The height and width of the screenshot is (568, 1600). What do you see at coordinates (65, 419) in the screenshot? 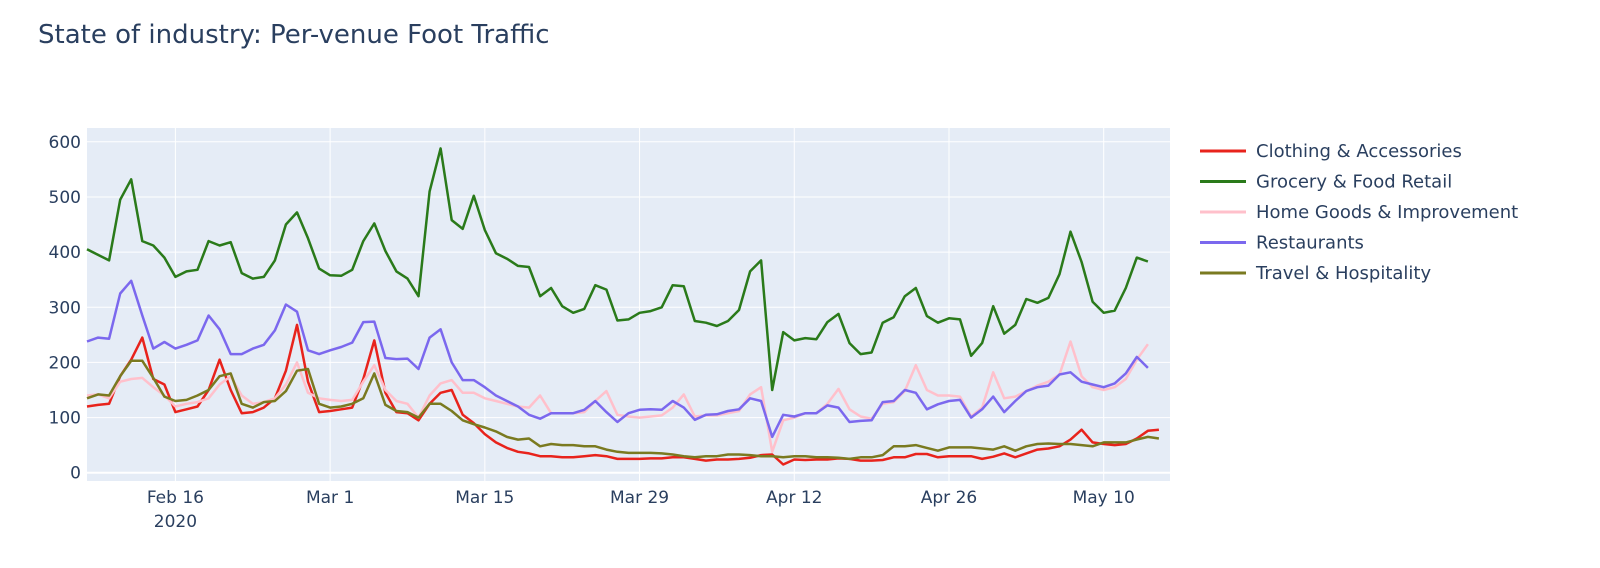
I see `y-tick-label: 100` at bounding box center [65, 419].